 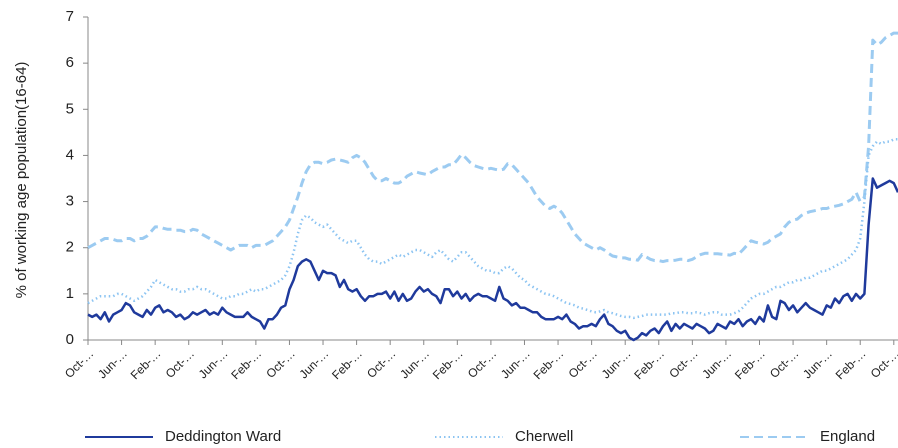 What do you see at coordinates (70, 339) in the screenshot?
I see `y-tick-label: 0` at bounding box center [70, 339].